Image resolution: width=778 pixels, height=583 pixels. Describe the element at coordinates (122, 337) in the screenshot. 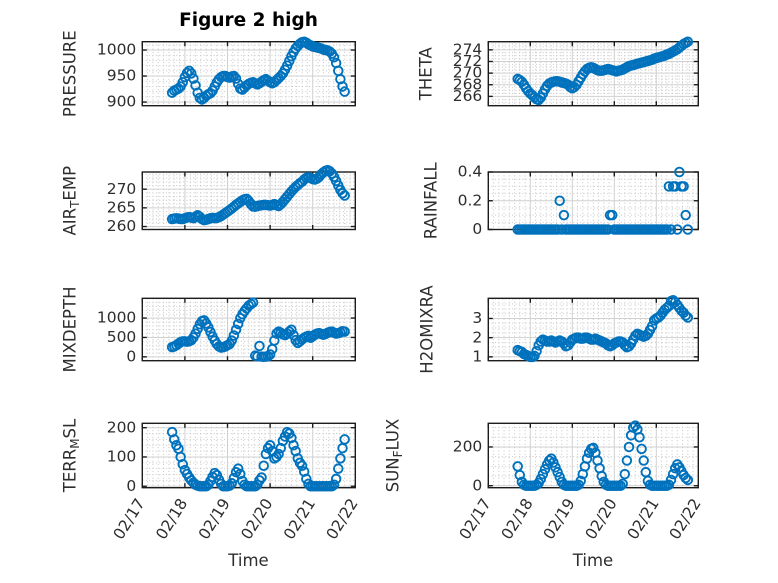

I see `y-tick-label: 500` at that location.